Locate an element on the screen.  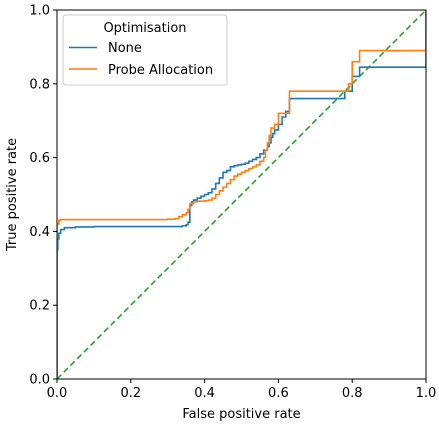
x-axis: 0.0 0.2 0.4 0.6 0.8 1.0 is located at coordinates (242, 390).